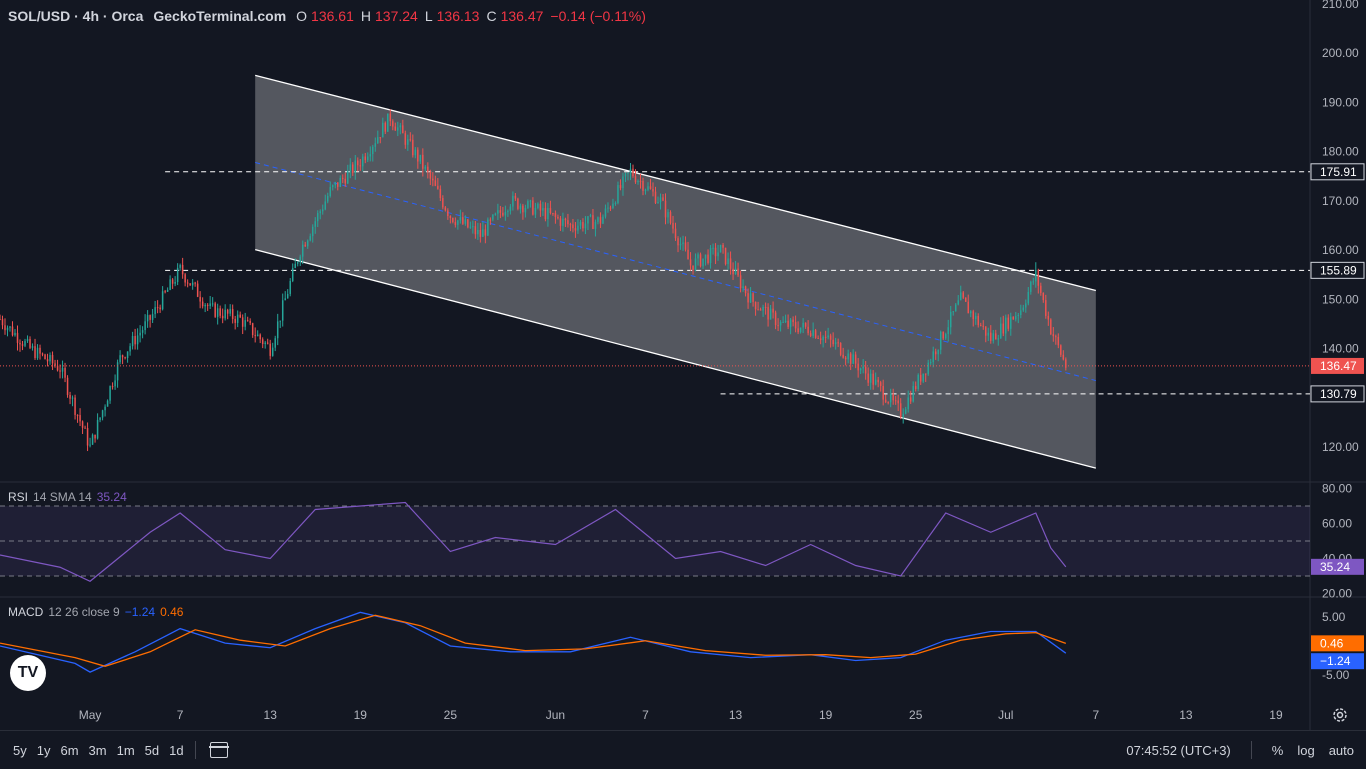 This screenshot has width=1366, height=769. Describe the element at coordinates (218, 750) in the screenshot. I see `calendar-icon` at that location.